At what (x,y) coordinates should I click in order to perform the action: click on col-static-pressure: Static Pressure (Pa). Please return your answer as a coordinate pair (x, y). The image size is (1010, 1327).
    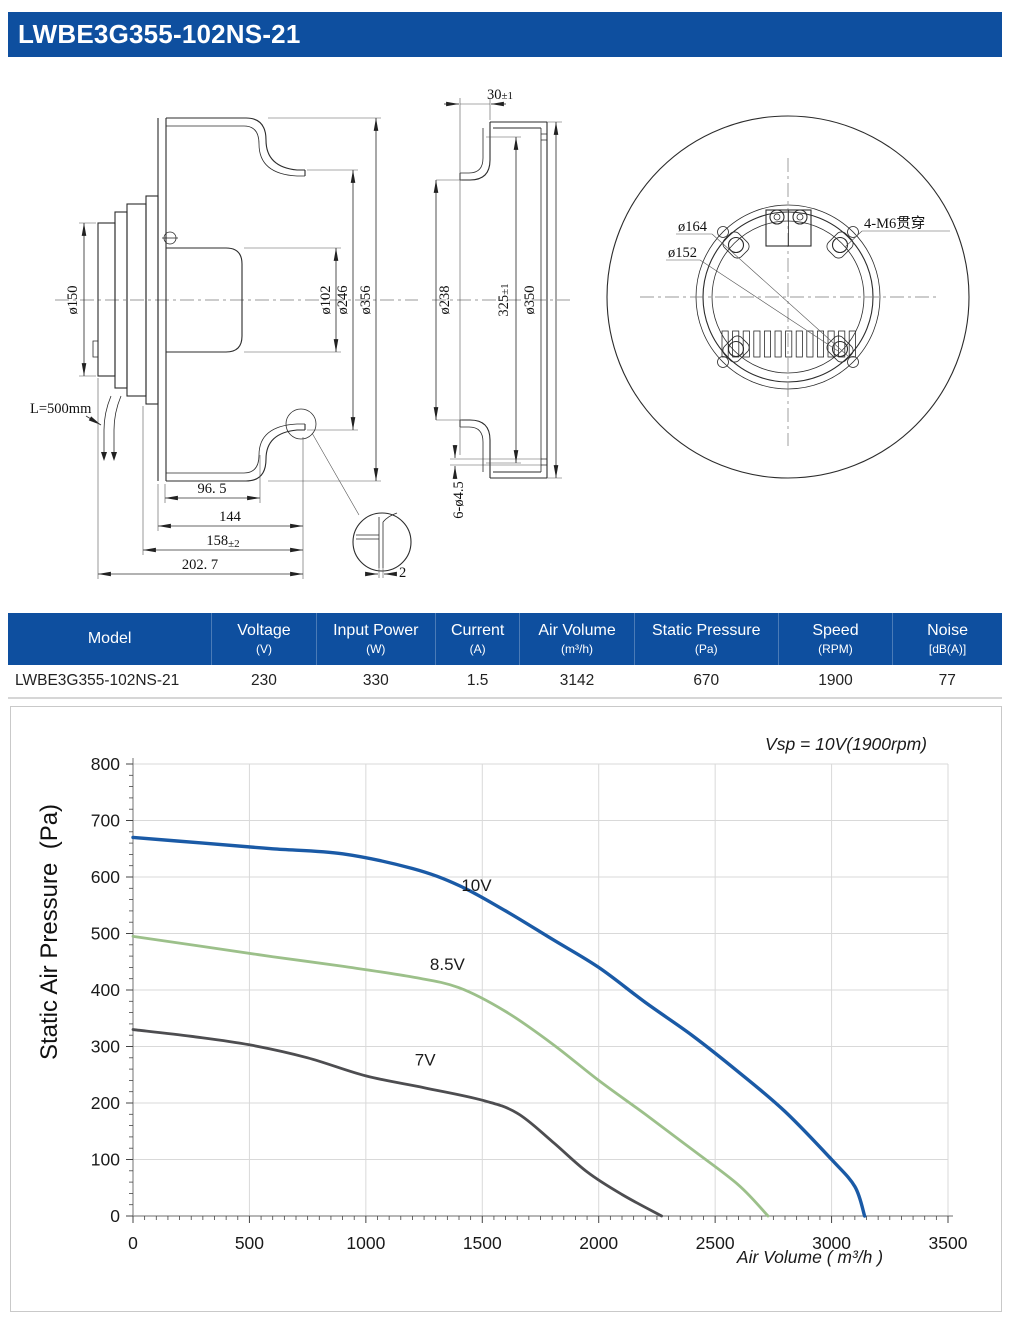
    Looking at the image, I should click on (706, 639).